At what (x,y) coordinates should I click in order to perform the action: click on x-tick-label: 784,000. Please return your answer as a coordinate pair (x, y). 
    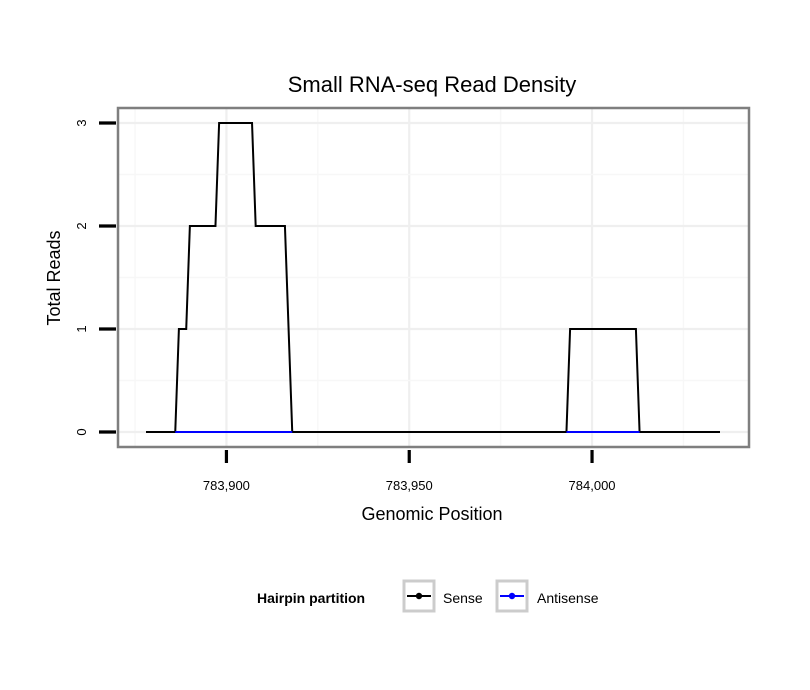
    Looking at the image, I should click on (592, 485).